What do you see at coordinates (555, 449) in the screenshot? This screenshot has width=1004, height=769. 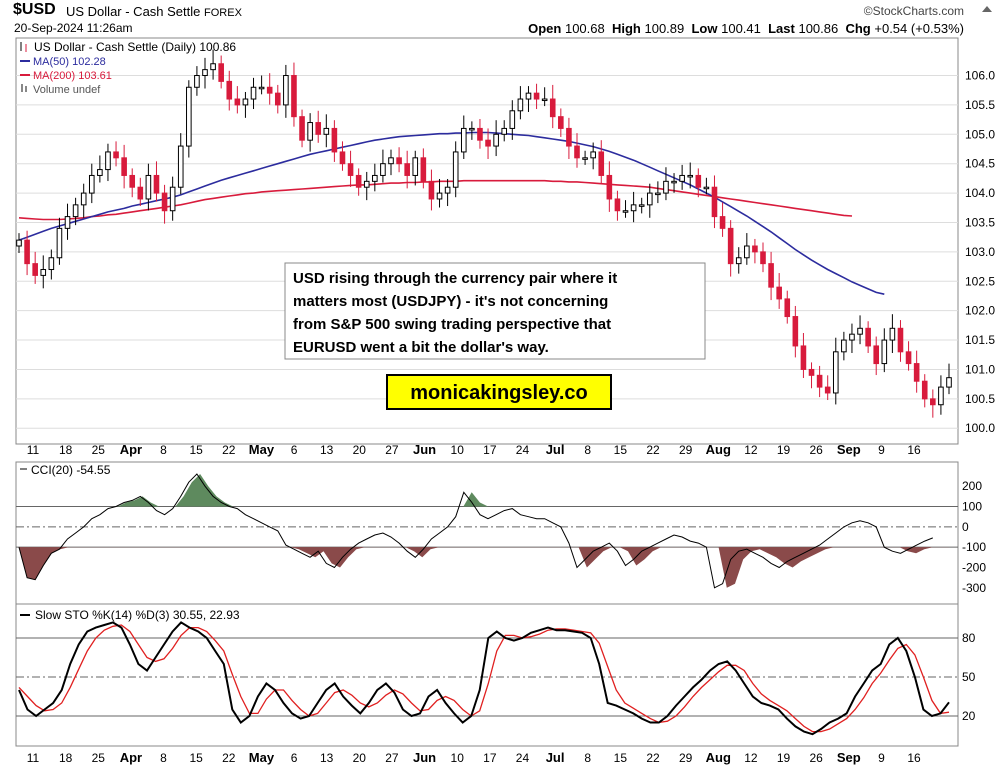 I see `x-axis-label: Jul` at bounding box center [555, 449].